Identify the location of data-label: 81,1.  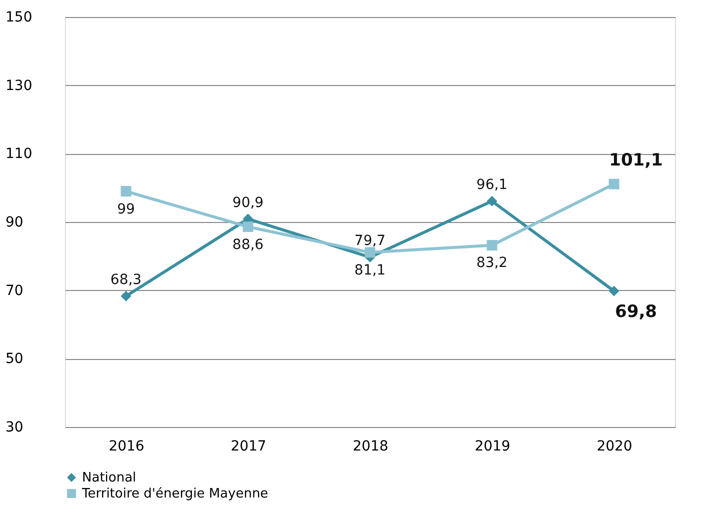
(370, 270).